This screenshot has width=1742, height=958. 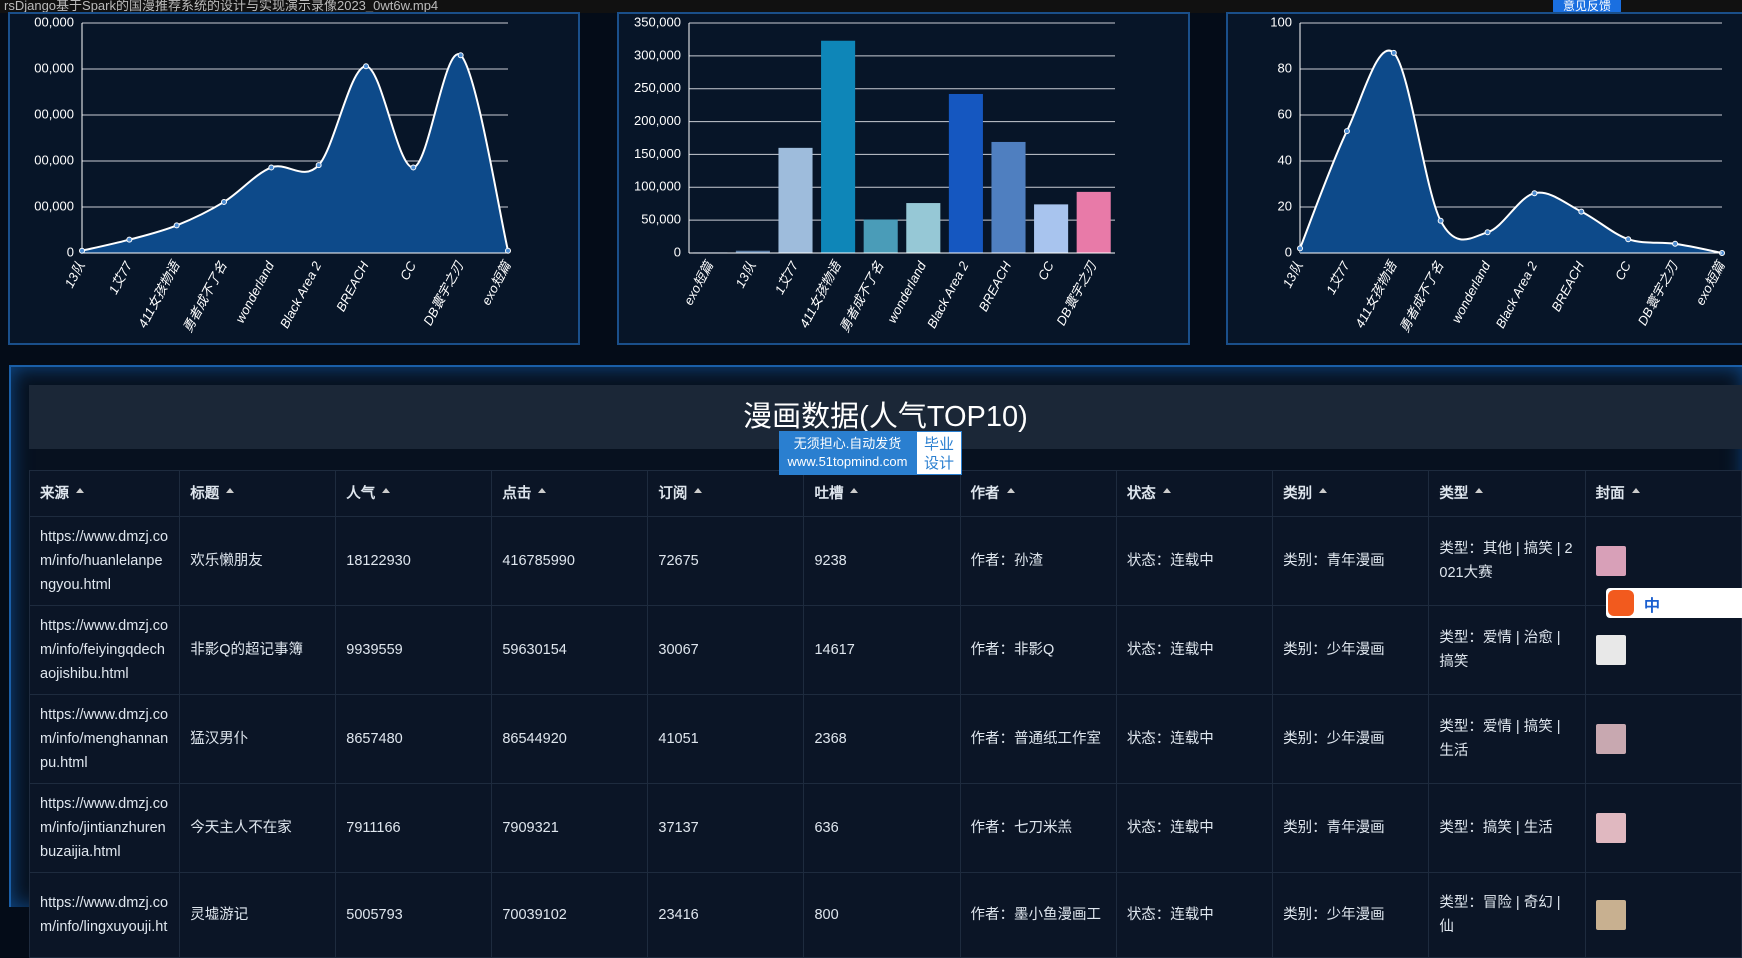 I want to click on column-header: 类别, so click(x=1351, y=493).